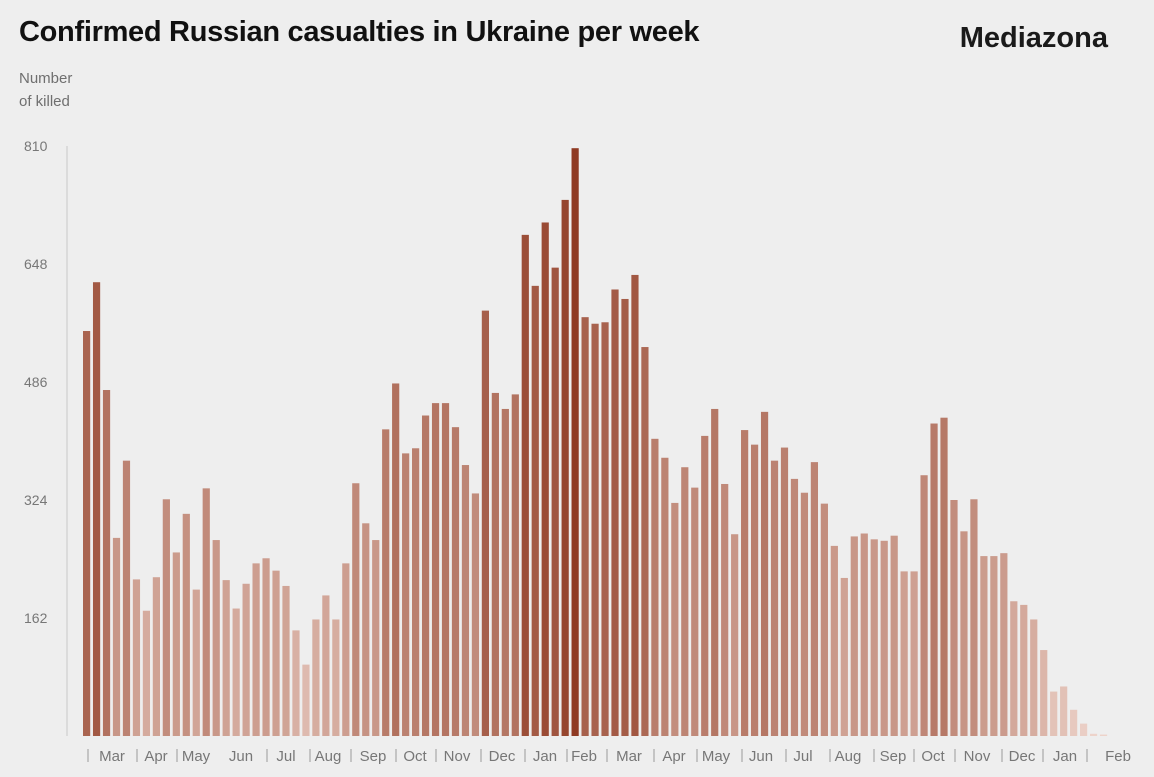 The height and width of the screenshot is (777, 1154). What do you see at coordinates (36, 264) in the screenshot?
I see `y-tick-label: 648` at bounding box center [36, 264].